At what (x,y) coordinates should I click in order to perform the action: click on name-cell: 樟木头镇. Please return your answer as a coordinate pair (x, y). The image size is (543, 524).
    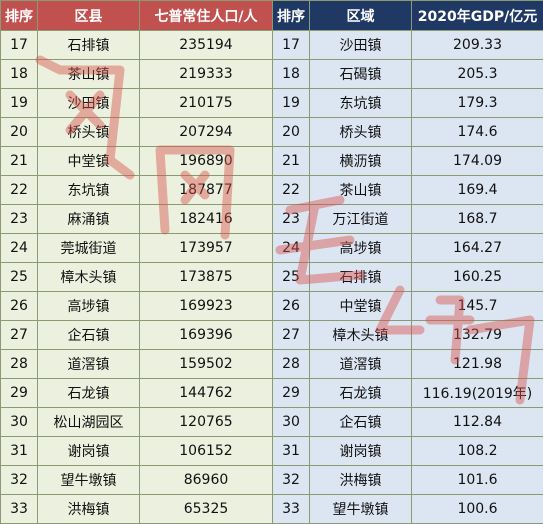
    Looking at the image, I should click on (361, 335).